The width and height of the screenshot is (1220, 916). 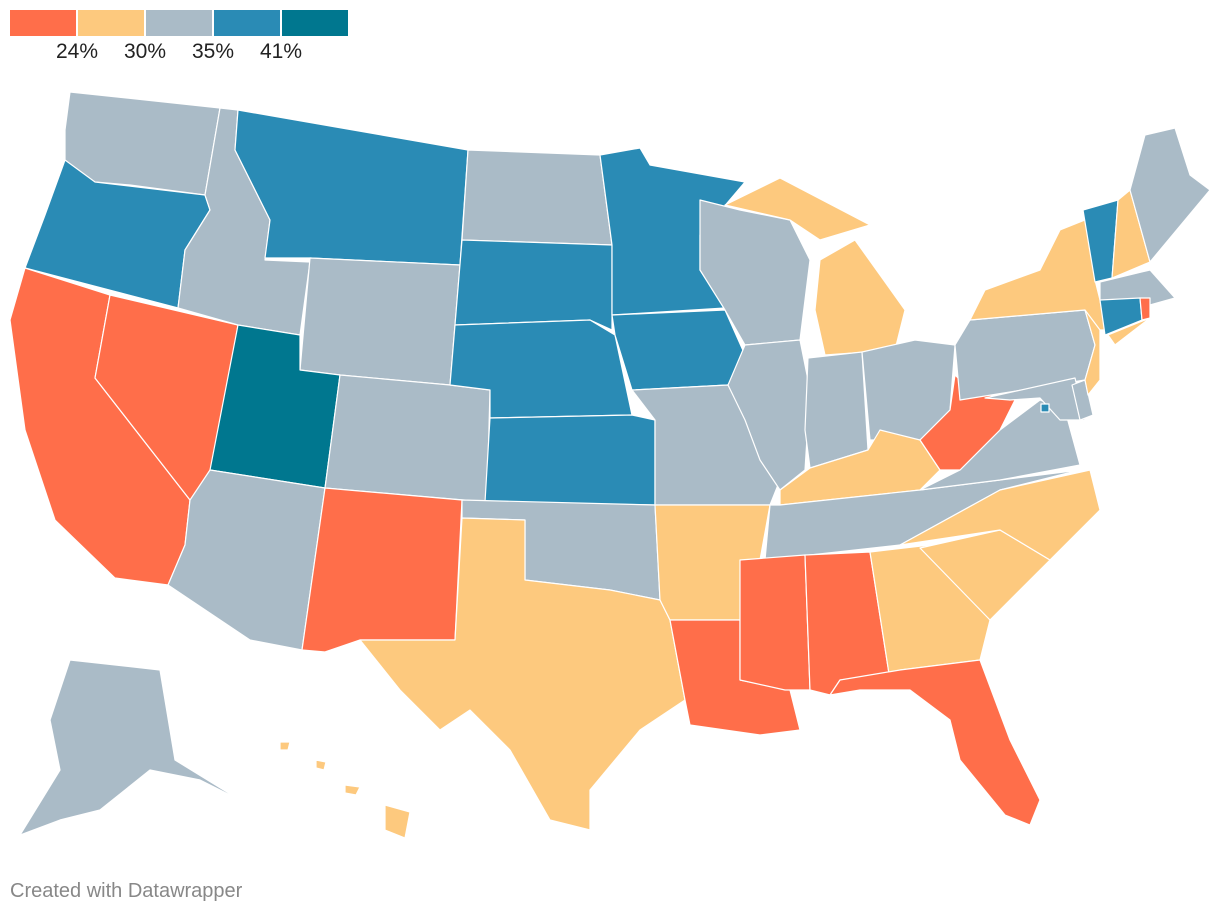 I want to click on state-ny, so click(x=1060, y=282).